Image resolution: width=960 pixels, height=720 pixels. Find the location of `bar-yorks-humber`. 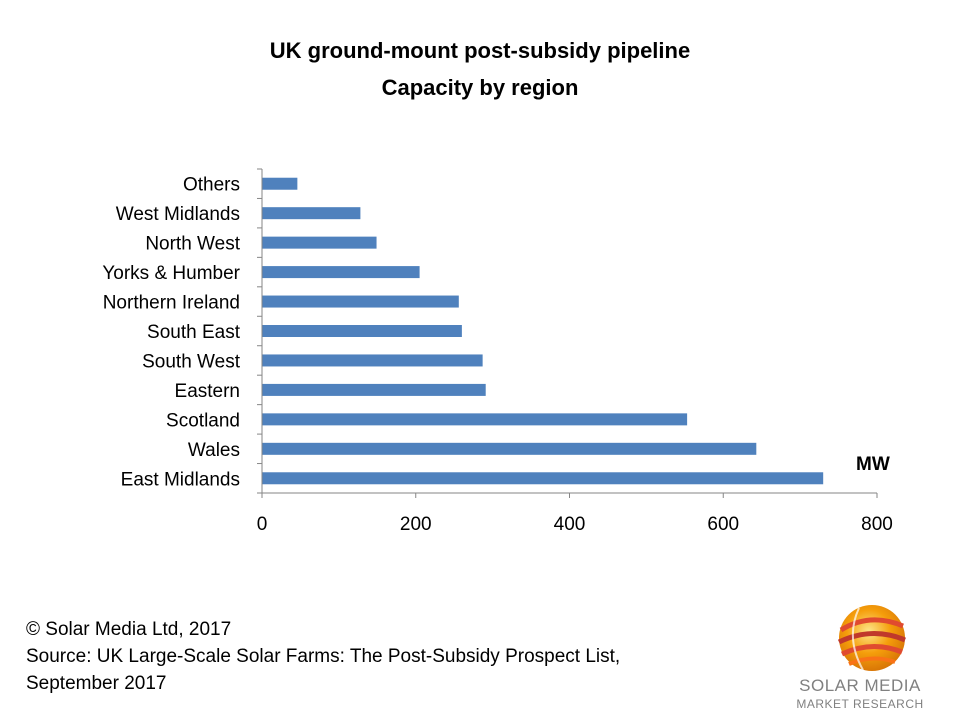

bar-yorks-humber is located at coordinates (341, 272).